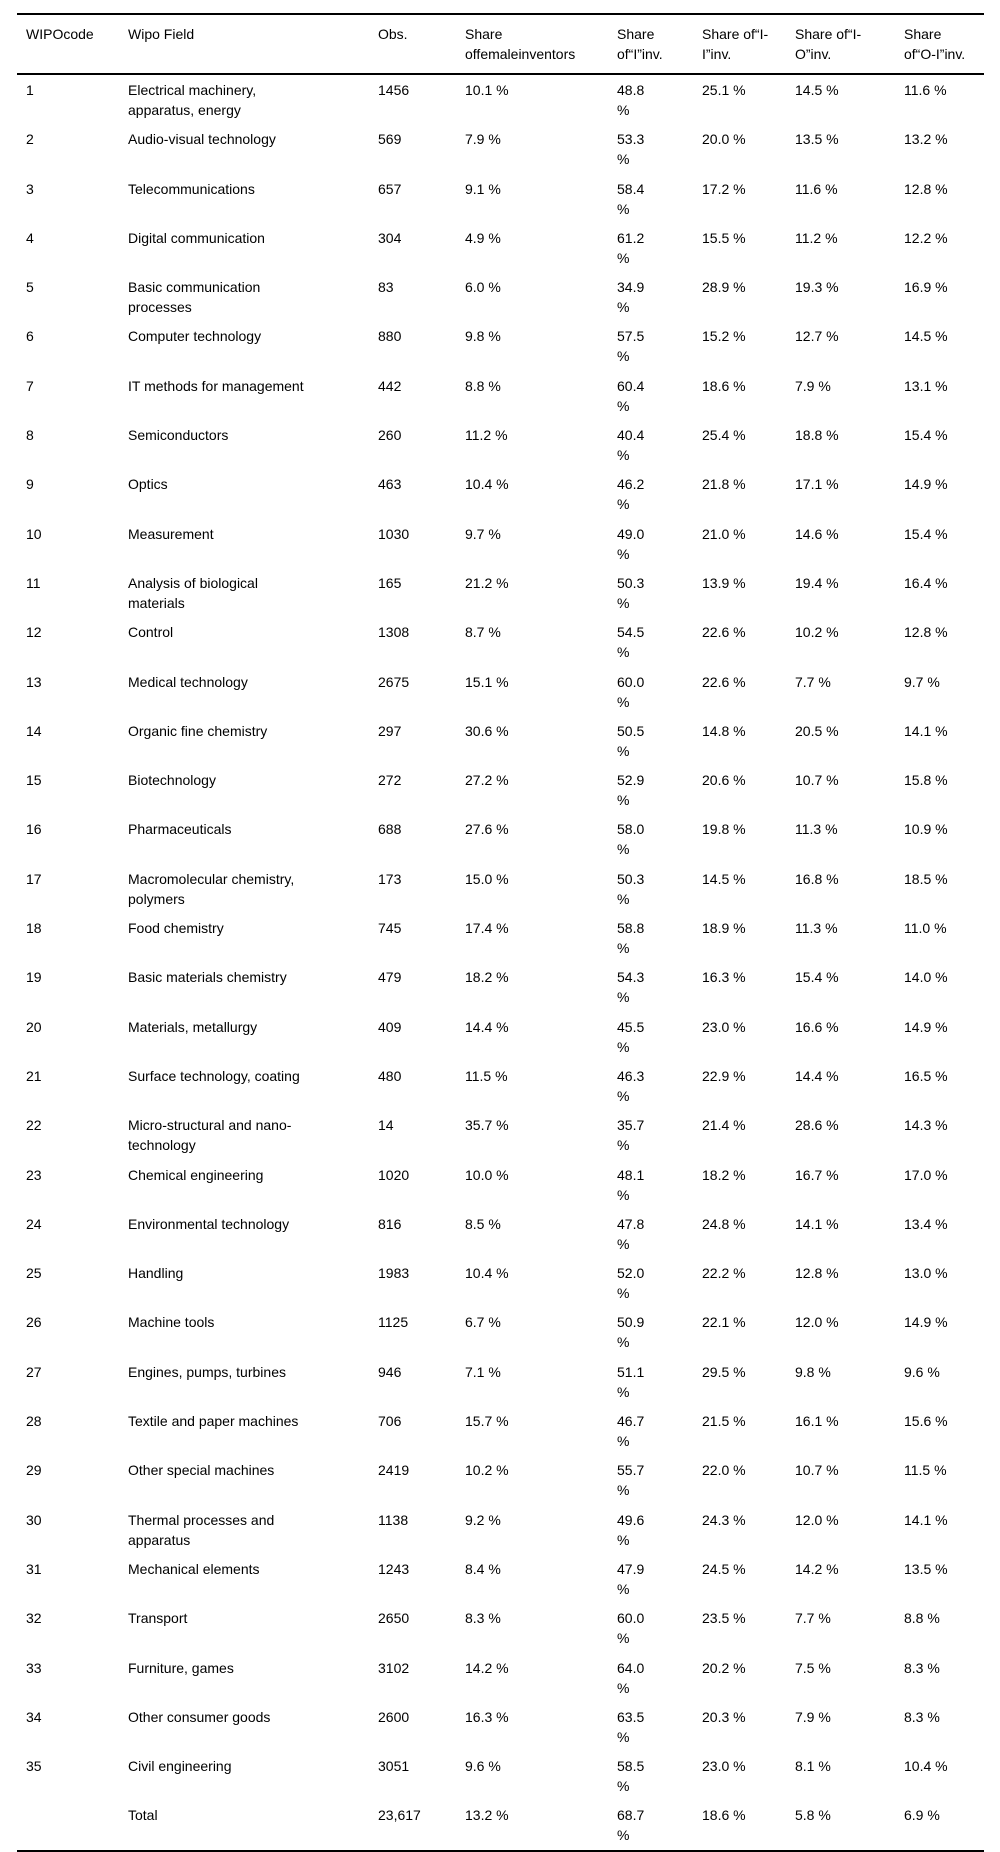 Image resolution: width=1000 pixels, height=1852 pixels. Describe the element at coordinates (487, 780) in the screenshot. I see `cell-value-share_female: 27.2 %` at that location.